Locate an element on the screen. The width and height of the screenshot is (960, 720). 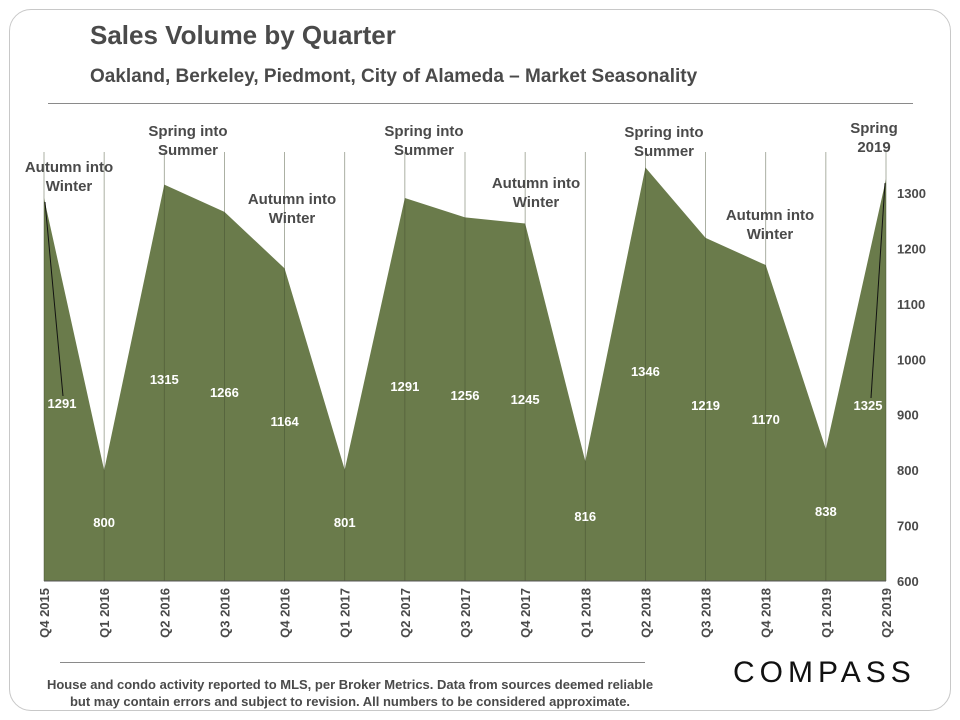
data-label: 1325 is located at coordinates (868, 405).